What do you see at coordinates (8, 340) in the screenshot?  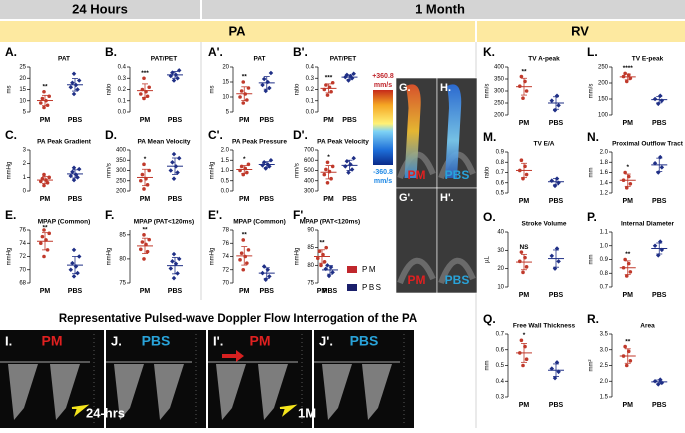 I see `image-letter: I.` at bounding box center [8, 340].